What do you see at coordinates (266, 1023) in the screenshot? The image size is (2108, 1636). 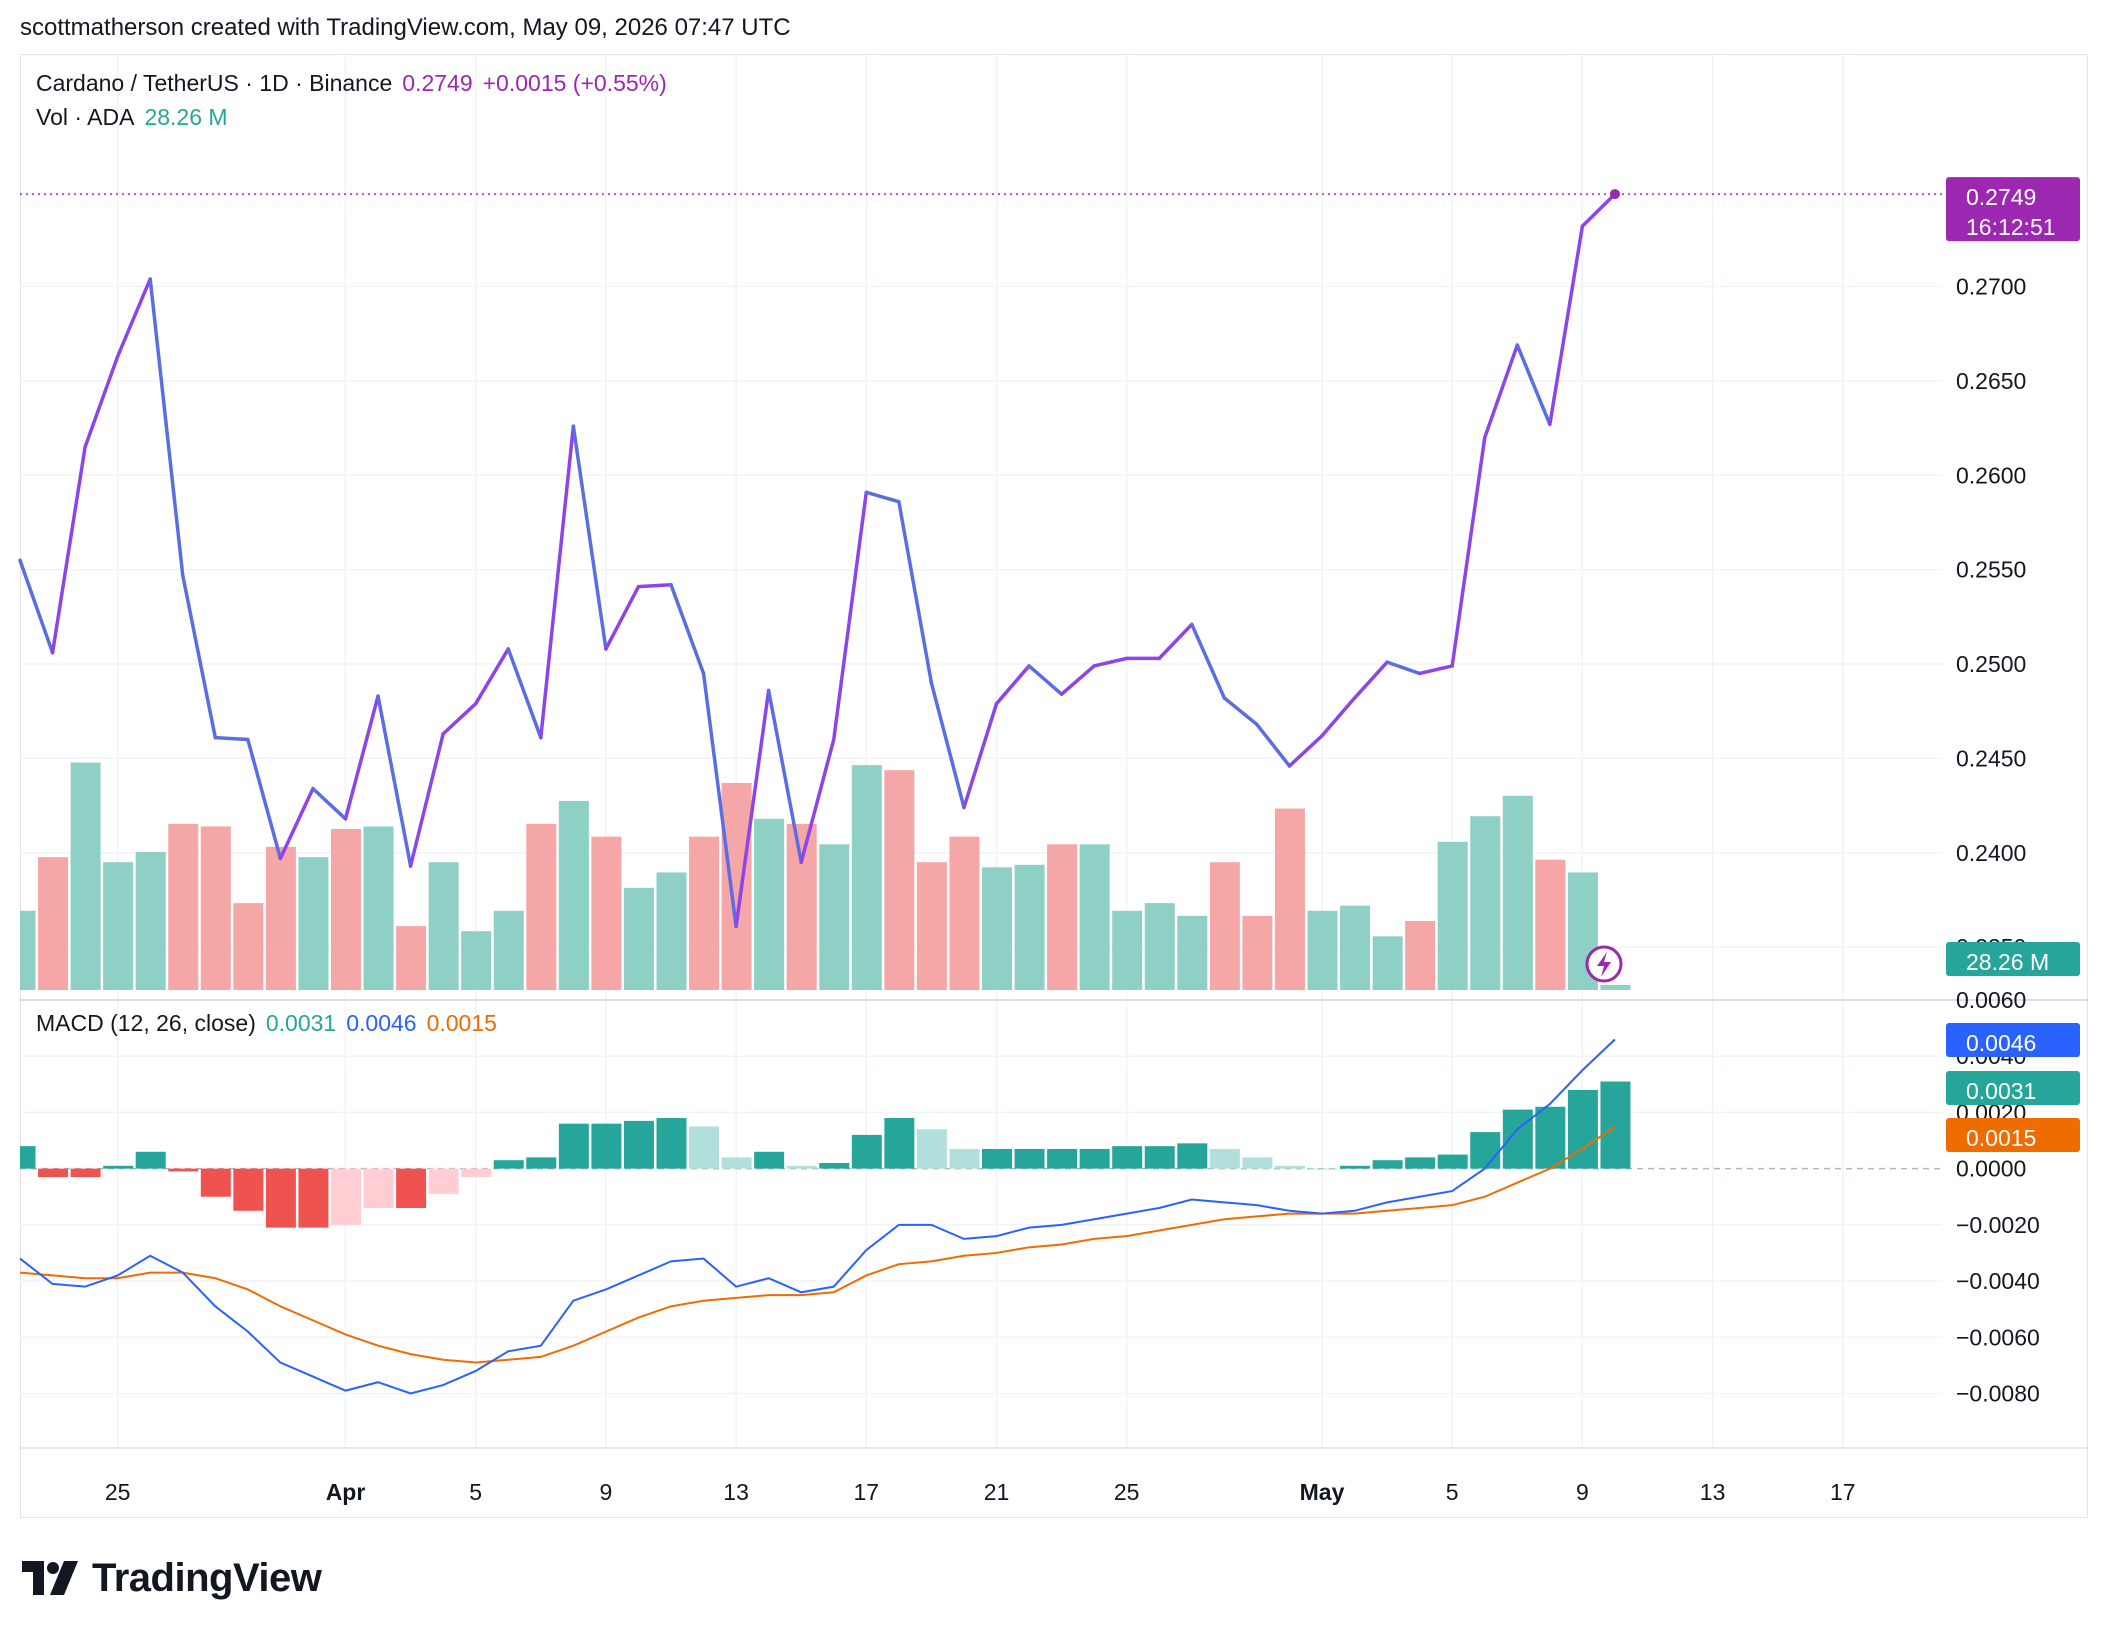 I see `legend-macd: MACD (12, 26, close) 0.0031 0.0046 0.0015` at bounding box center [266, 1023].